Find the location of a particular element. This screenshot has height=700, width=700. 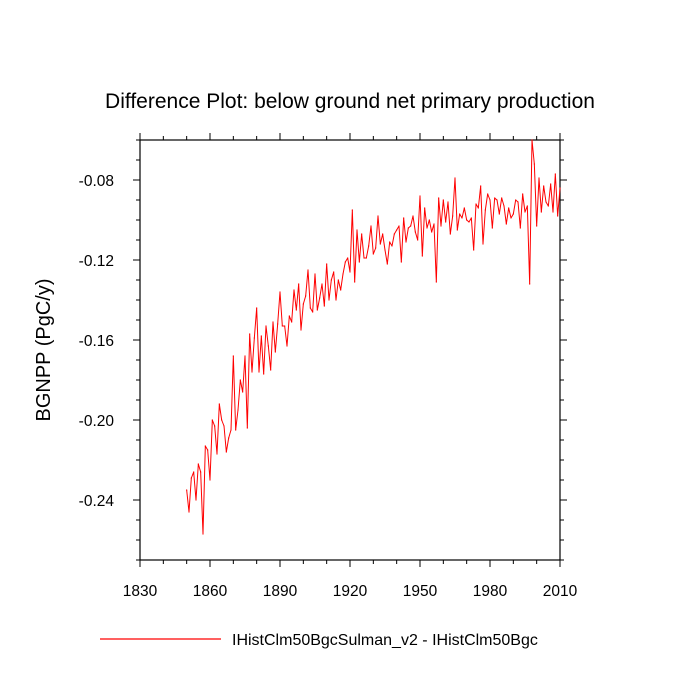

y-tick-label: -0.08 is located at coordinates (96, 181).